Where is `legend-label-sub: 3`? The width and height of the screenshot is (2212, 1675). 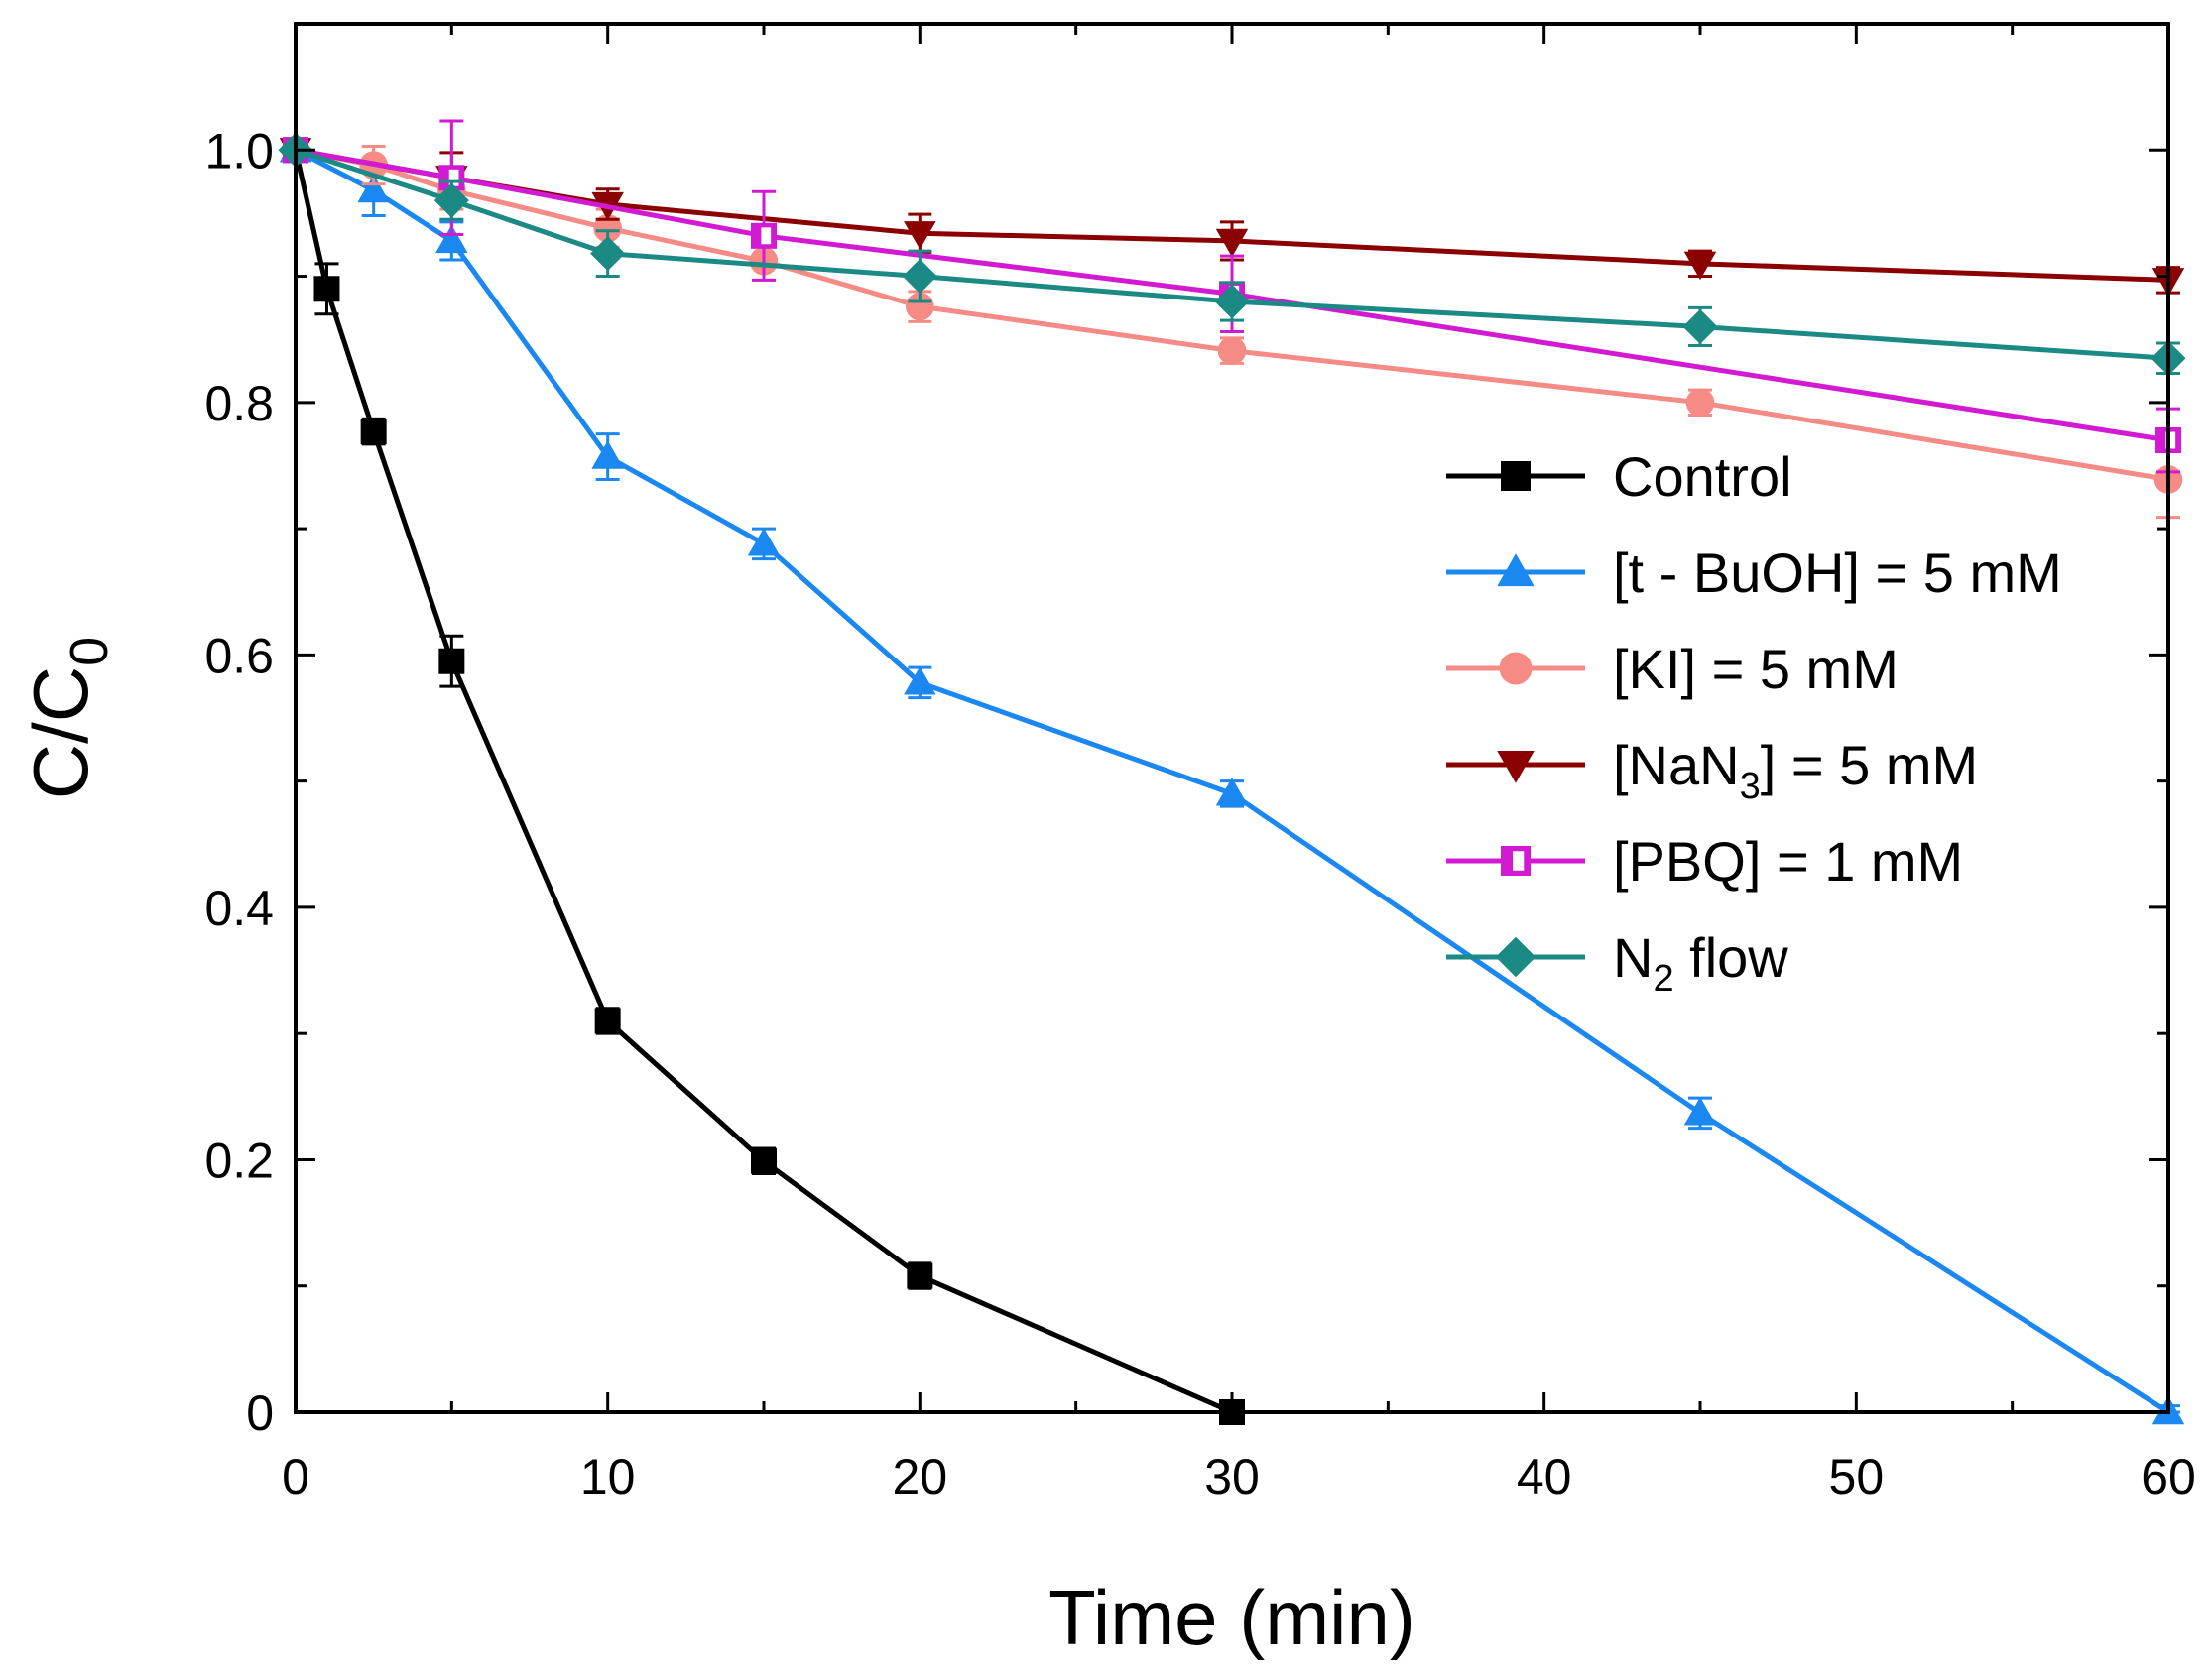
legend-label-sub: 3 is located at coordinates (1751, 786).